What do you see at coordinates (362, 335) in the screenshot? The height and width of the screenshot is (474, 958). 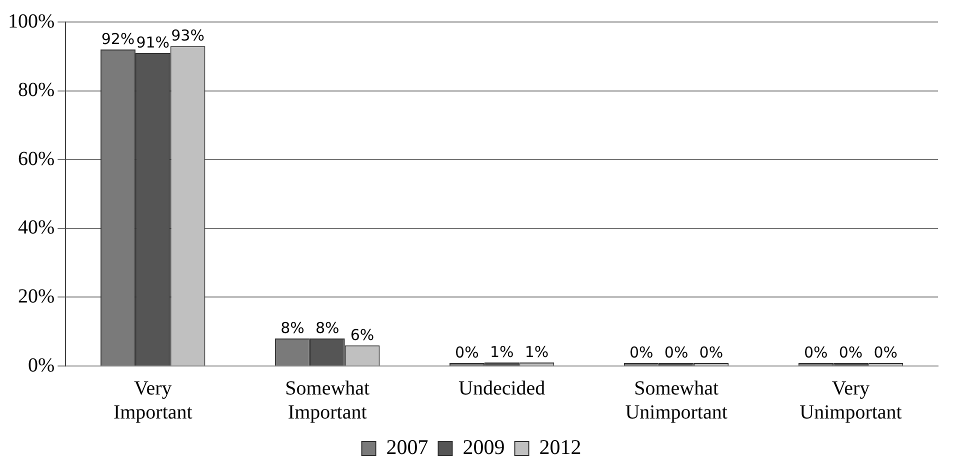 I see `data-label: 6%` at bounding box center [362, 335].